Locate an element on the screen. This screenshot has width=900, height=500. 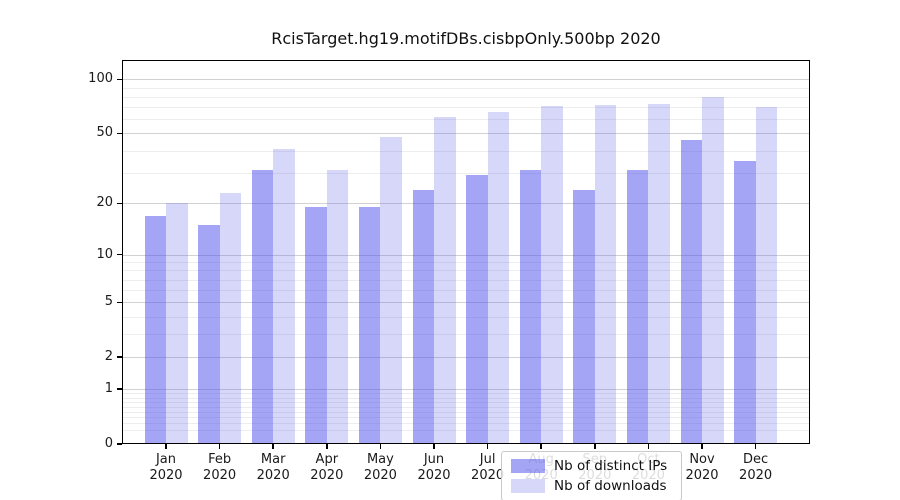
bar-nb-of-distinct-ips-jun is located at coordinates (423, 316).